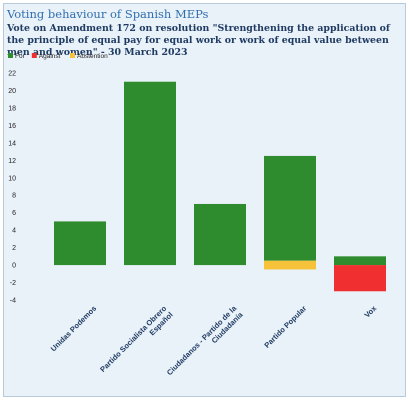  What do you see at coordinates (290, 265) in the screenshot?
I see `bar-abstention` at bounding box center [290, 265].